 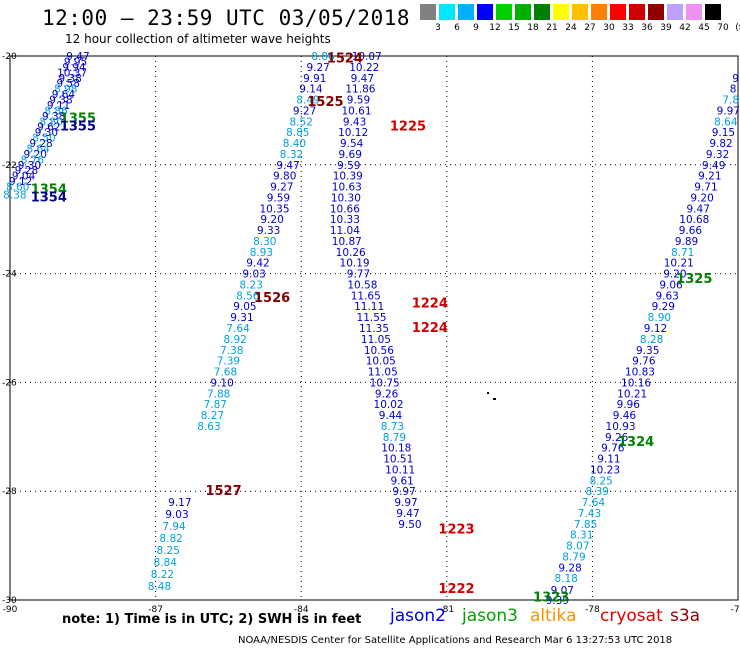 I want to click on island-marker, so click(x=491, y=396).